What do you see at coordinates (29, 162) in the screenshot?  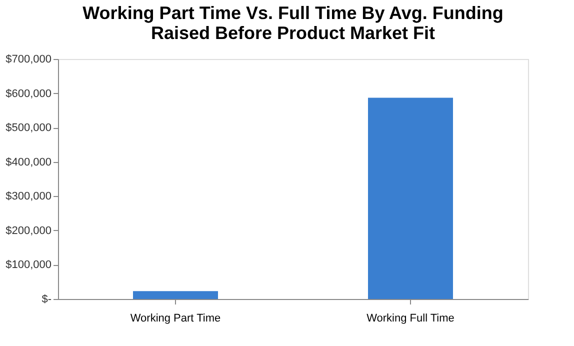 I see `y-tick-label: $400,000` at bounding box center [29, 162].